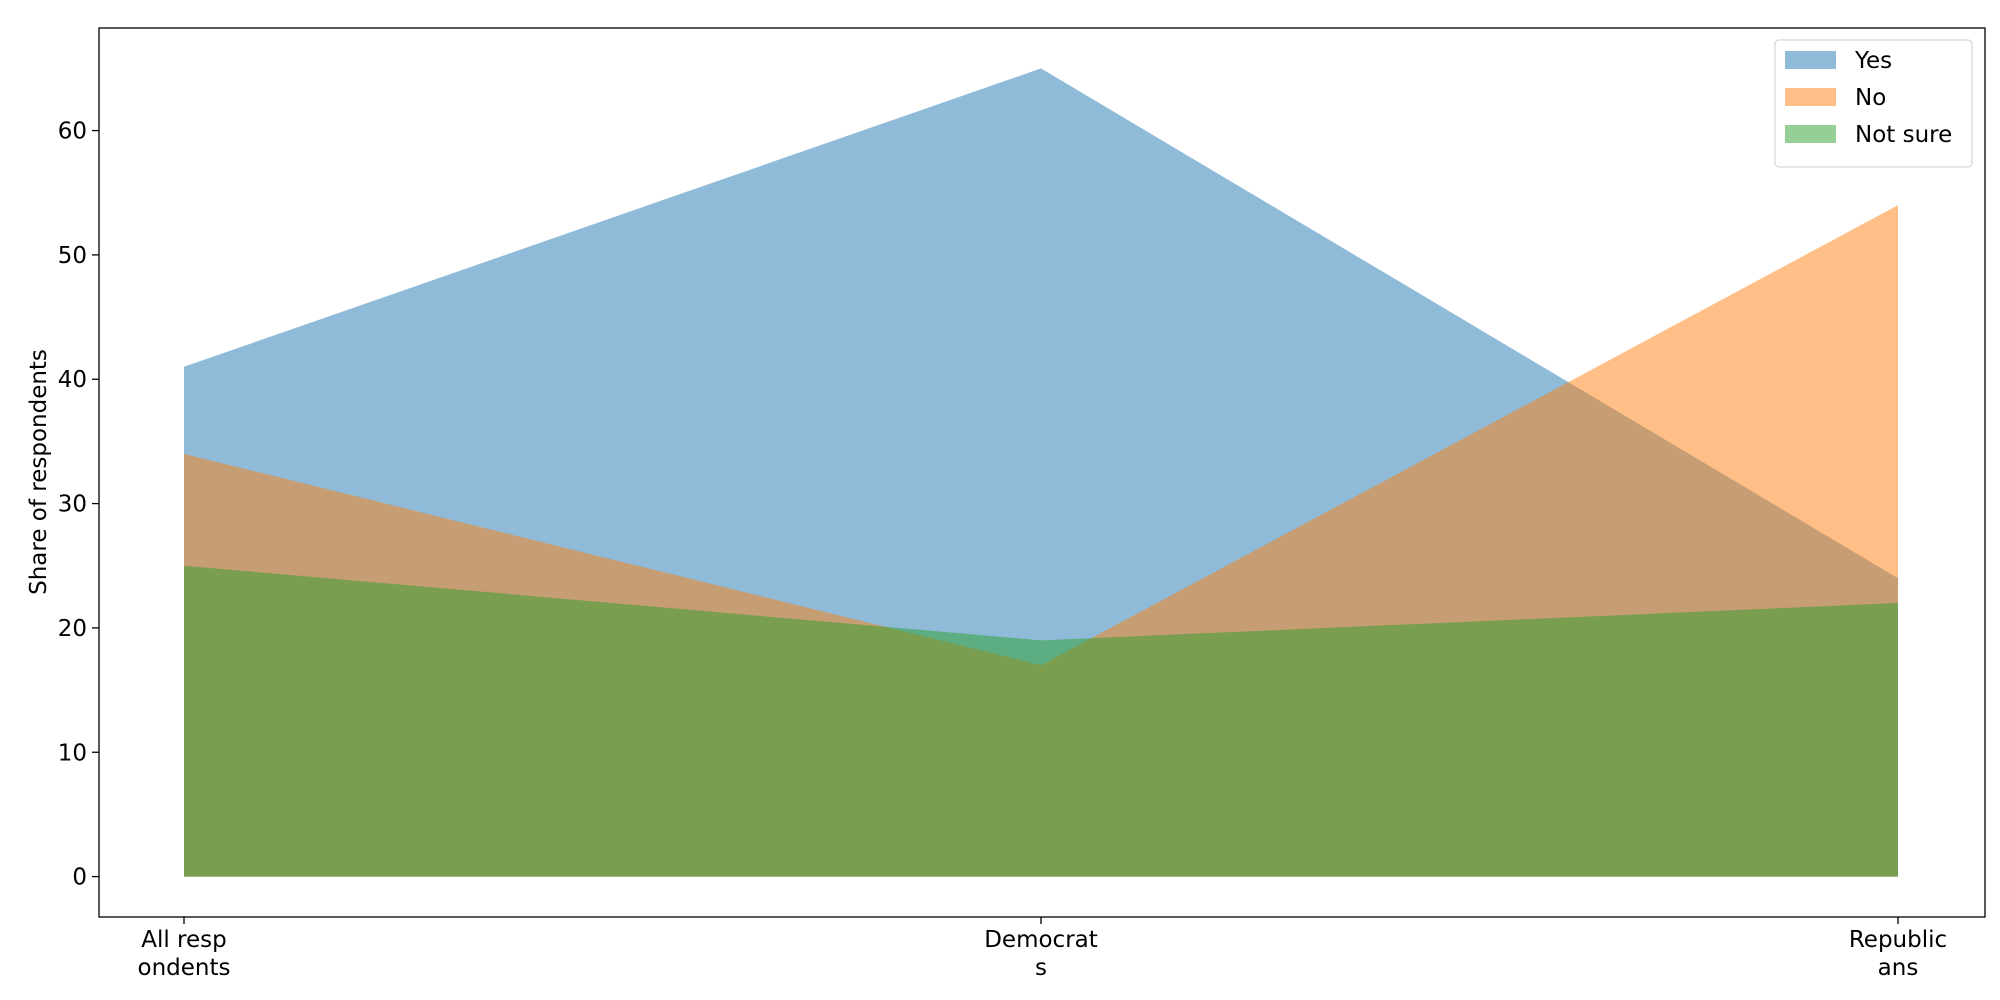 The height and width of the screenshot is (1000, 2000). What do you see at coordinates (72, 256) in the screenshot?
I see `y-tick-label: 50` at bounding box center [72, 256].